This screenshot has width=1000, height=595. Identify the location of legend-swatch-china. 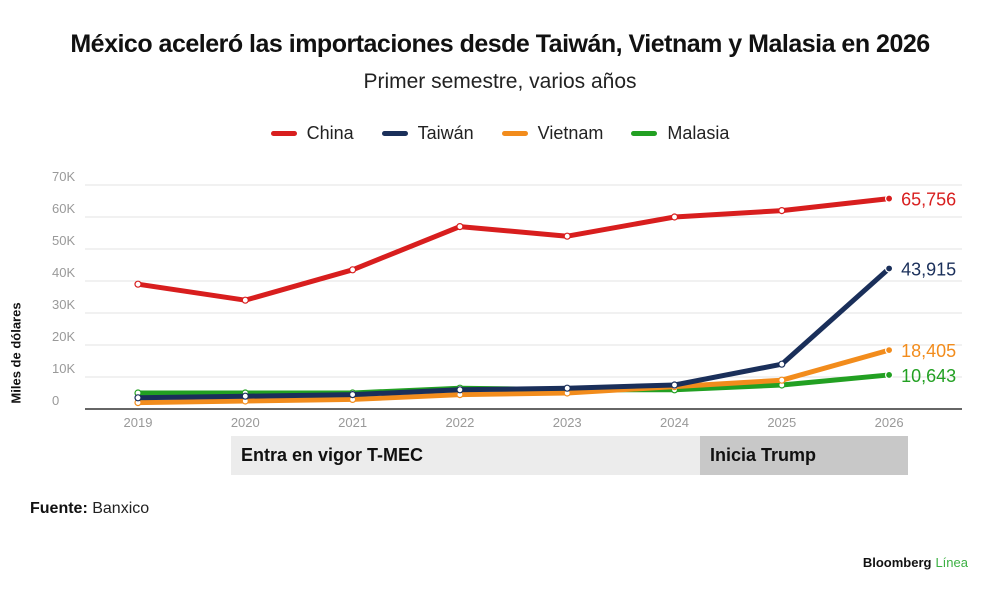
(283, 133).